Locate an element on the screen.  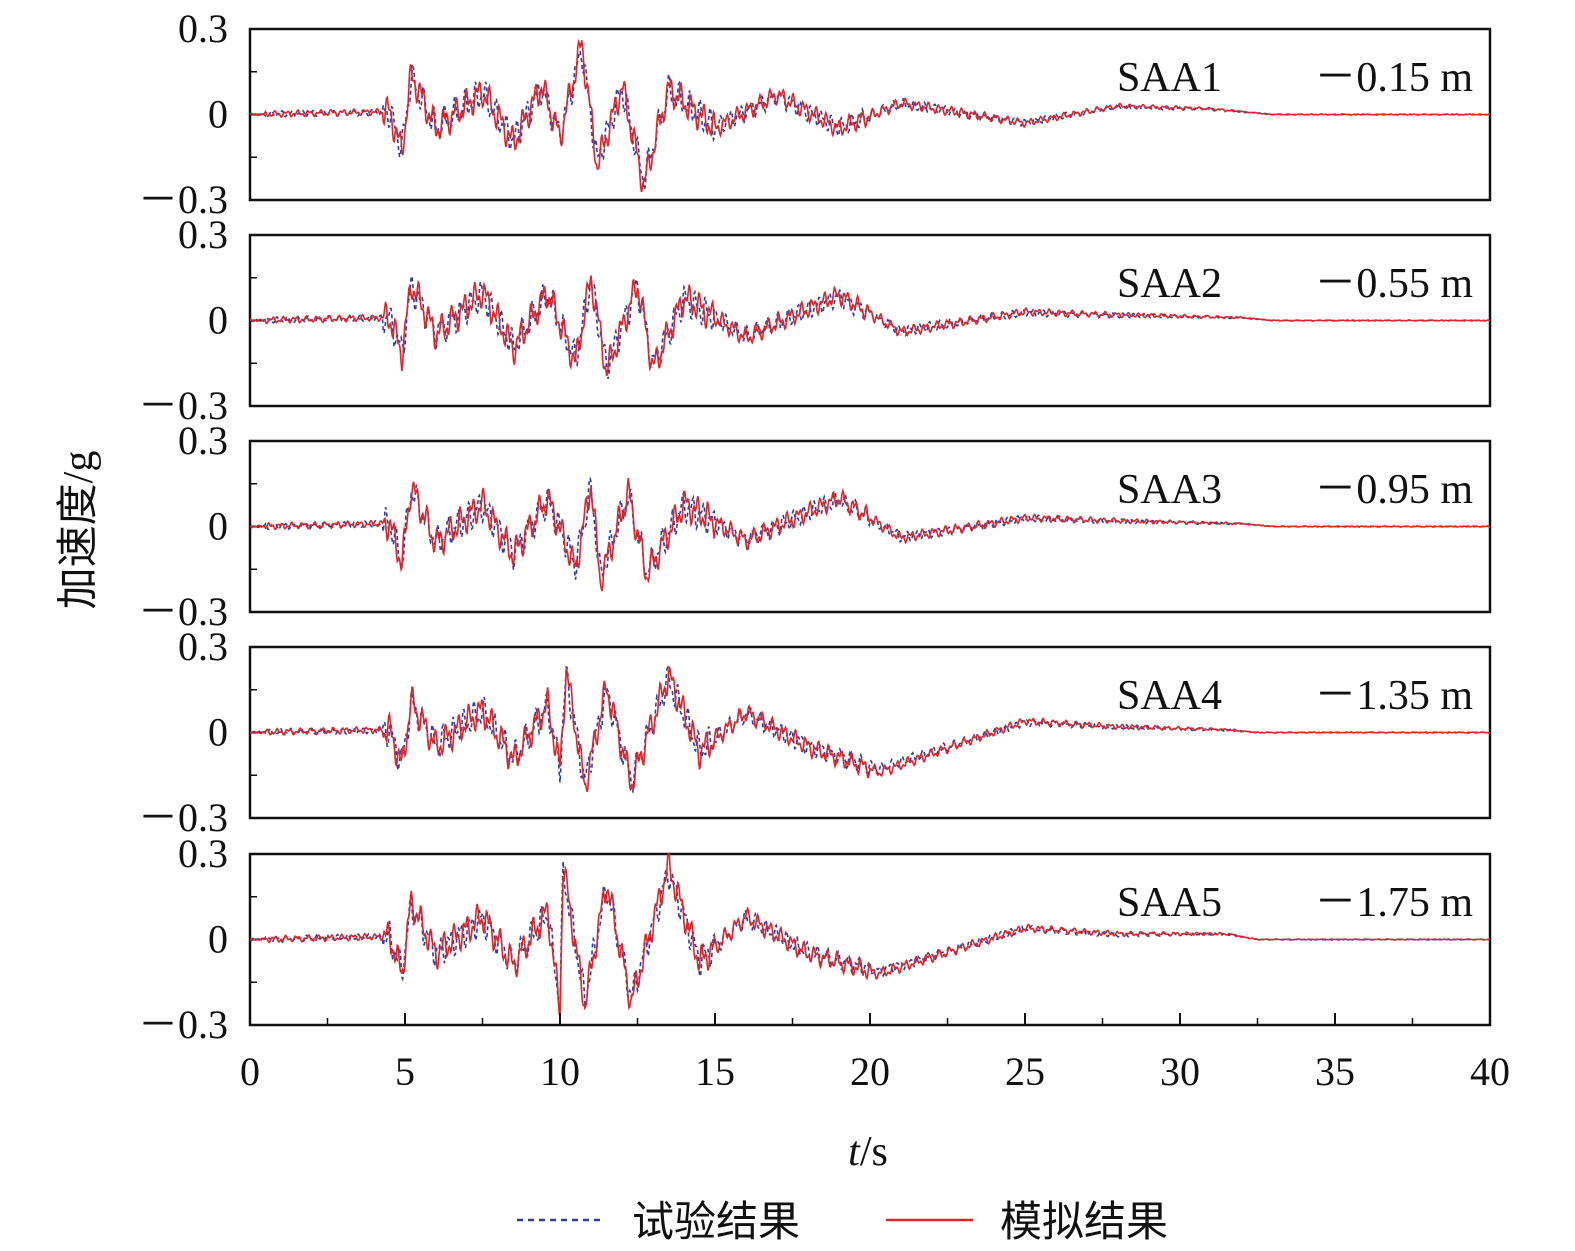
x-axis-unit: /s is located at coordinates (874, 1152).